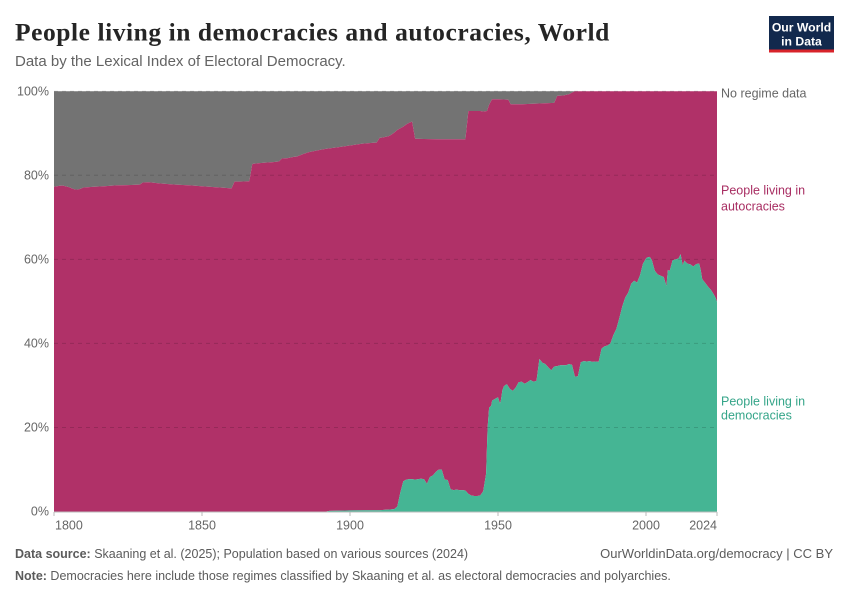  Describe the element at coordinates (36, 260) in the screenshot. I see `svg-text: 60%` at that location.